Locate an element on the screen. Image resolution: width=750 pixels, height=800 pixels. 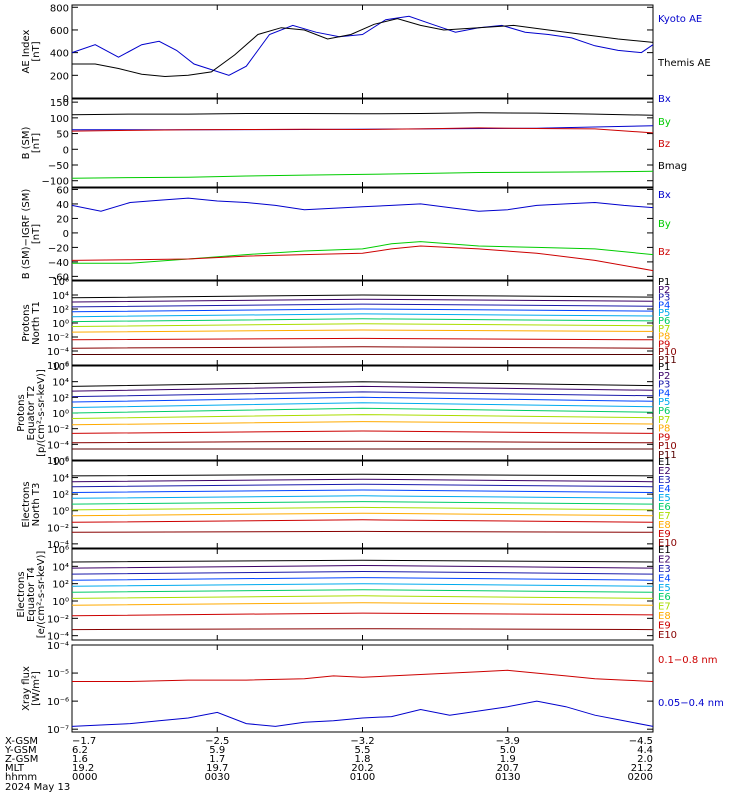
table-cell: 1.6 is located at coordinates (80, 759).